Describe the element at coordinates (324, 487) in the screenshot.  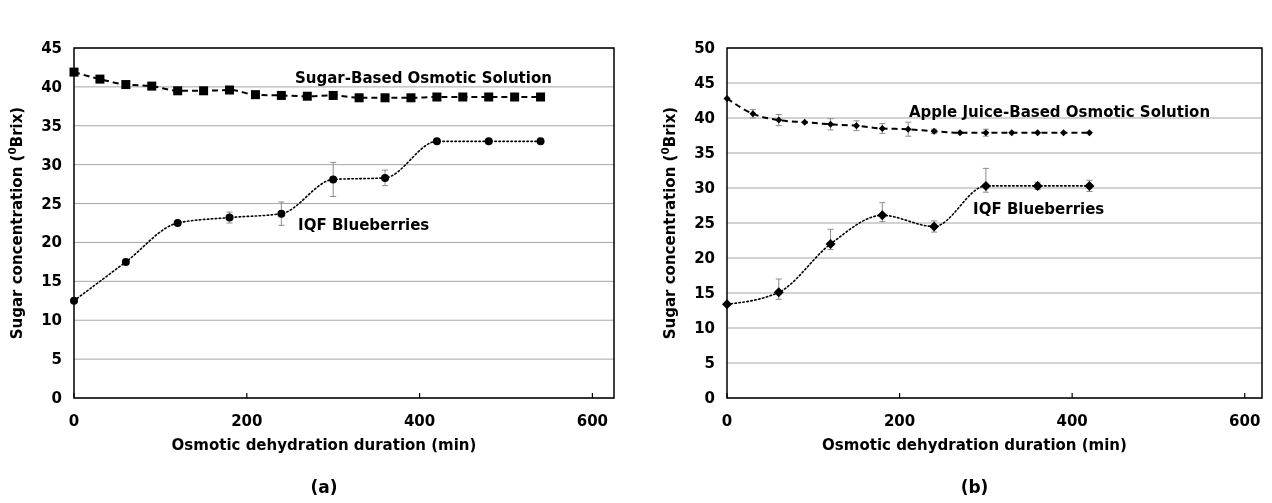
I see `text: (a)` at that location.